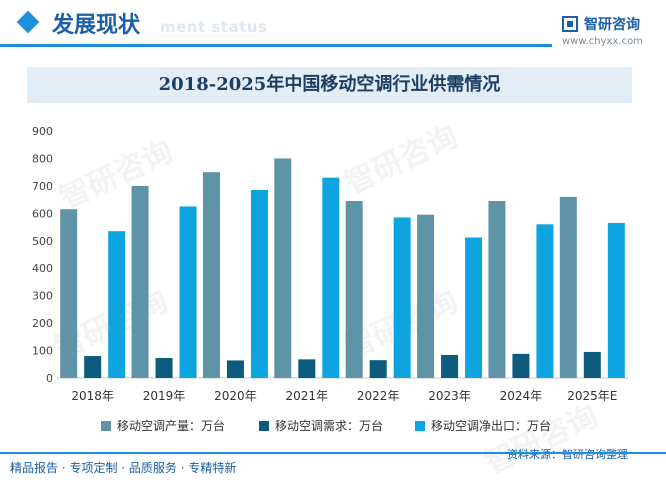 This screenshot has height=482, width=666. Describe the element at coordinates (28, 22) in the screenshot. I see `diamond-icon` at that location.